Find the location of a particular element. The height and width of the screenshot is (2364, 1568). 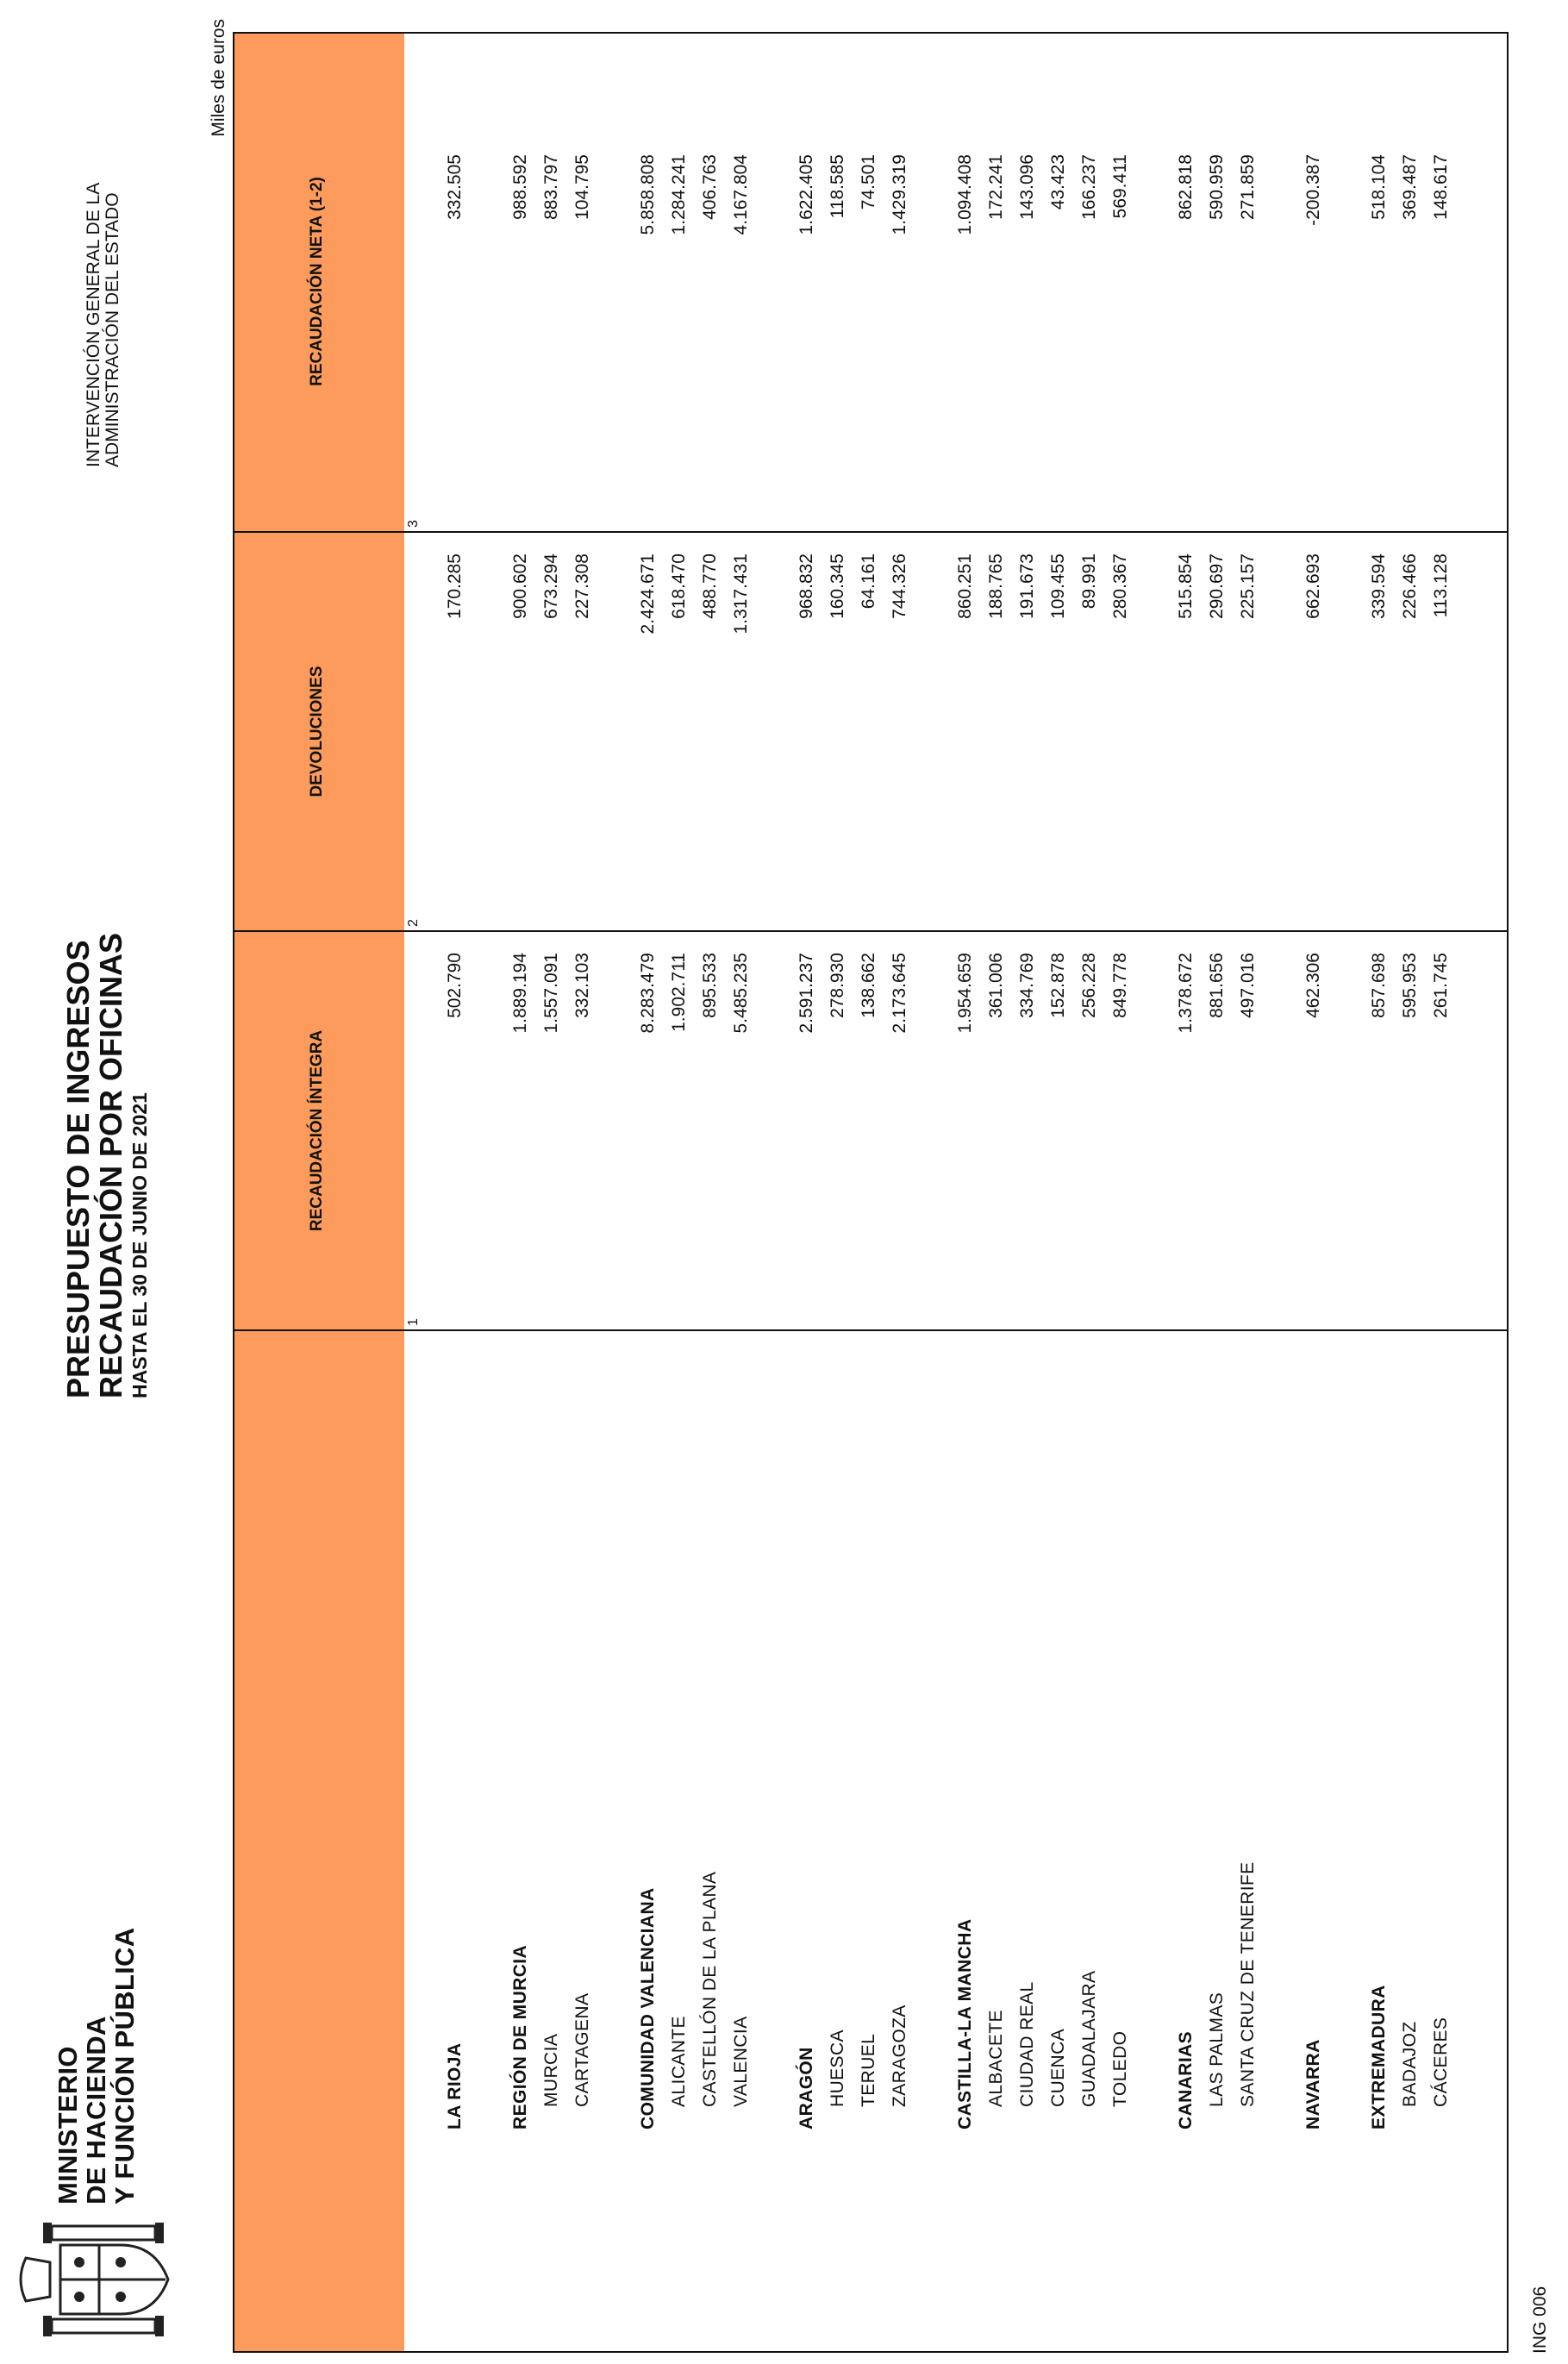

recaudacion-integra-value: 152.878 is located at coordinates (1058, 985).